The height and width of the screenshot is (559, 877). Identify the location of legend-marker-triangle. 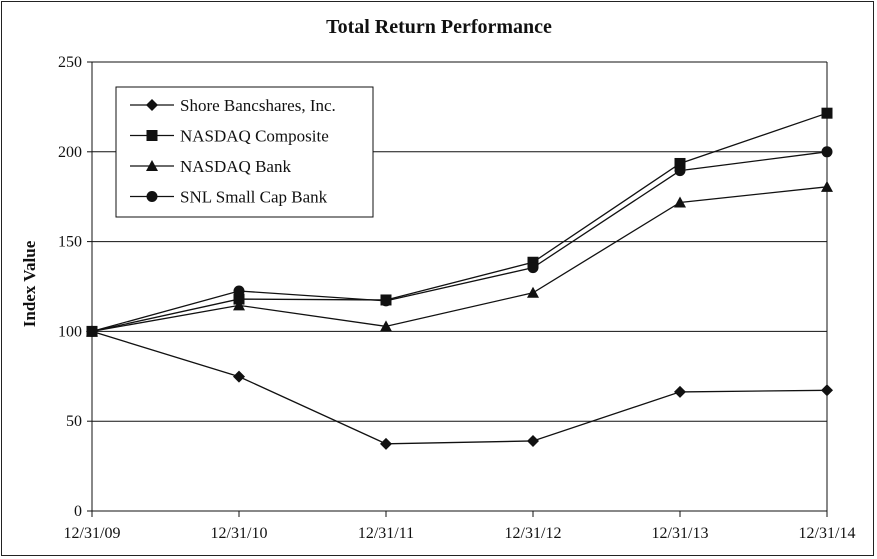
(152, 165).